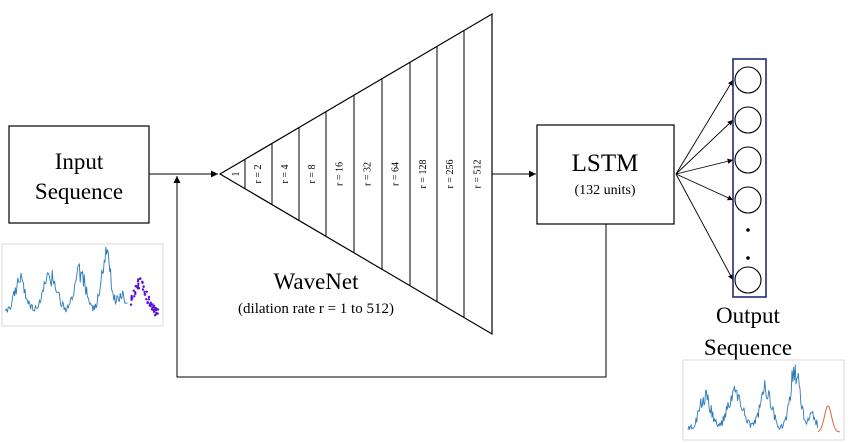 This screenshot has width=849, height=443. What do you see at coordinates (79, 191) in the screenshot?
I see `input-block-line2: Sequence` at bounding box center [79, 191].